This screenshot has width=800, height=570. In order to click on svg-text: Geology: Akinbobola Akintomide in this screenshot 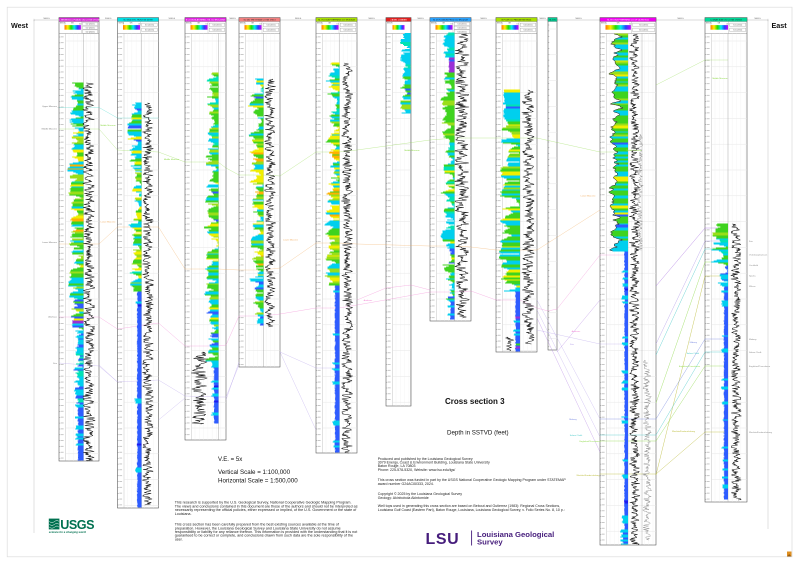, I will do `click(403, 498)`.